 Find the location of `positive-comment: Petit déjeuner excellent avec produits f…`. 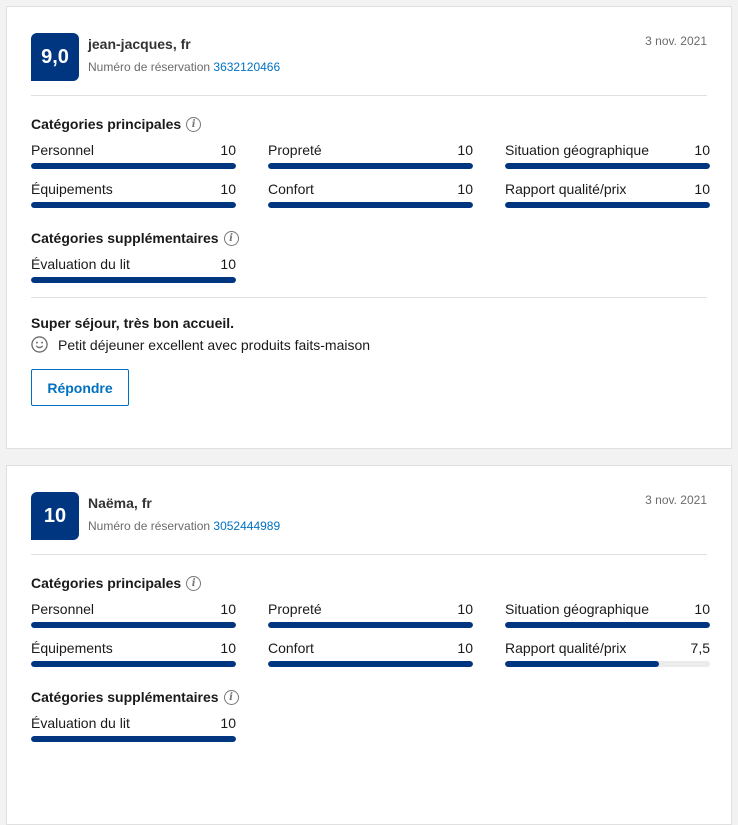

positive-comment: Petit déjeuner excellent avec produits f… is located at coordinates (369, 344).